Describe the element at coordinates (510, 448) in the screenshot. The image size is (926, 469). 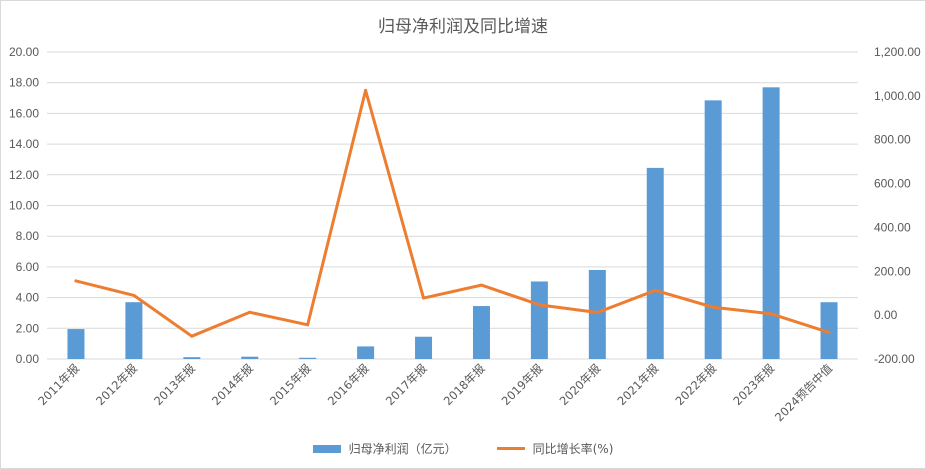
I see `legend-line-swatch` at that location.